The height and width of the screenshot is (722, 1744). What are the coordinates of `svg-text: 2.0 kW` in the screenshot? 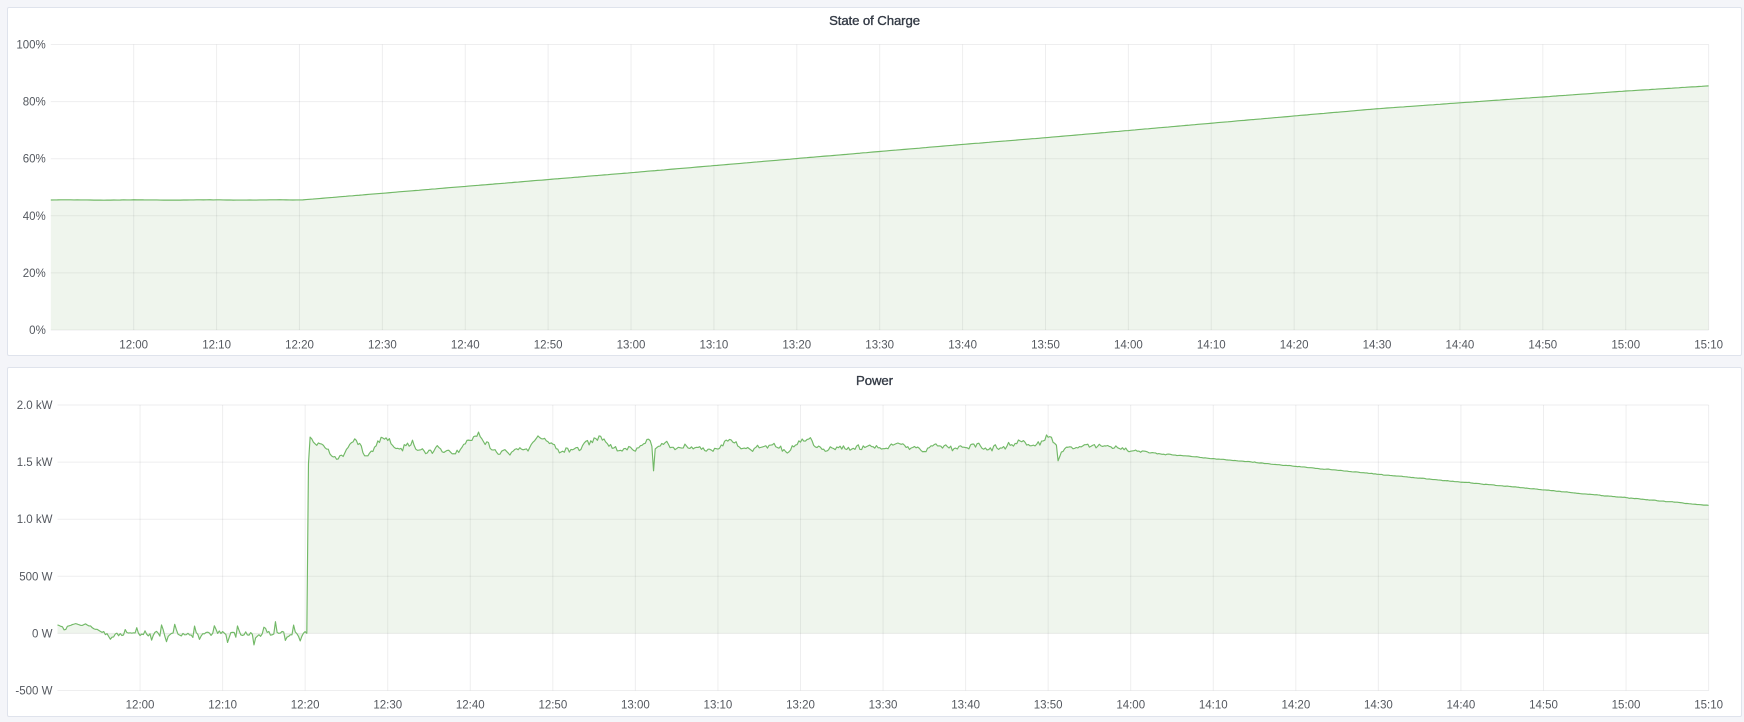 It's located at (35, 406).